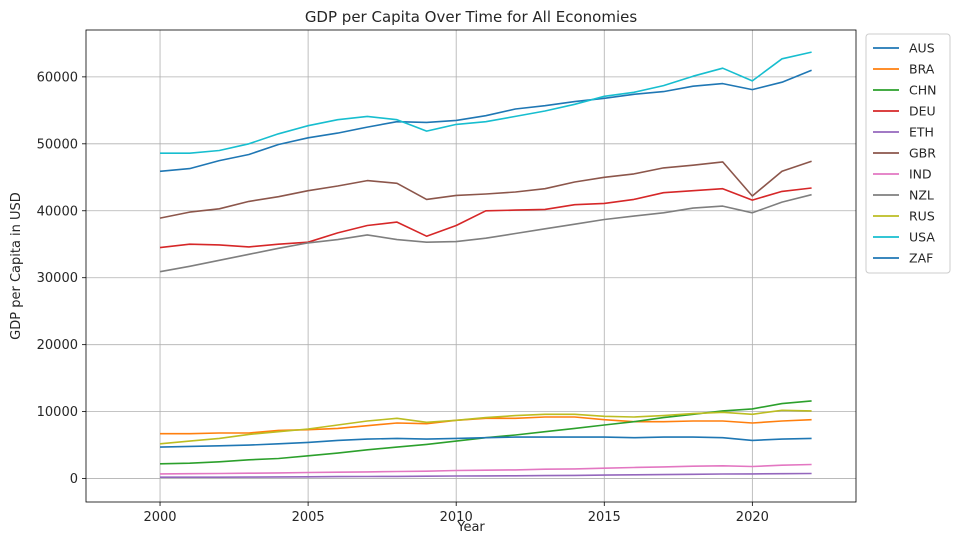  Describe the element at coordinates (921, 195) in the screenshot. I see `legend-label: NZL` at that location.